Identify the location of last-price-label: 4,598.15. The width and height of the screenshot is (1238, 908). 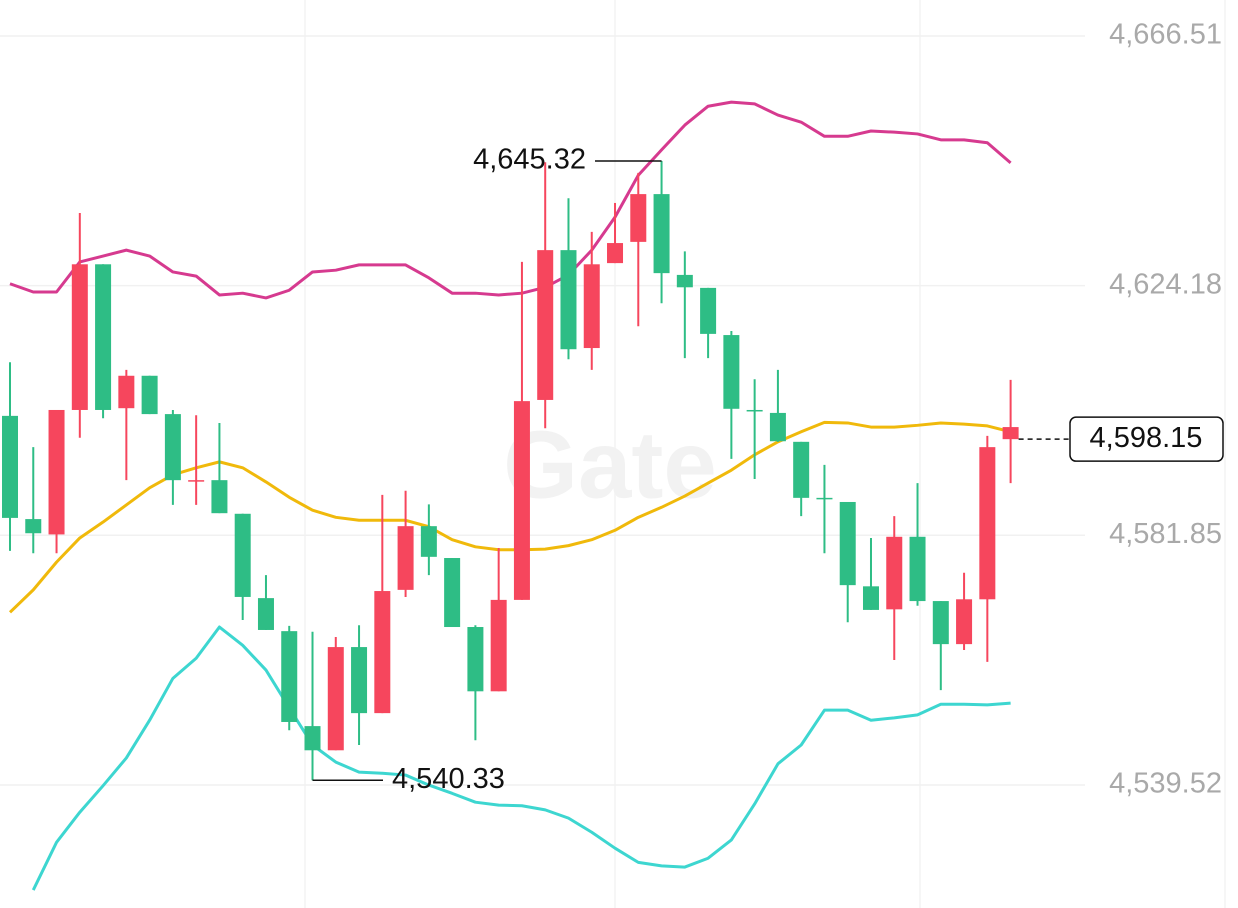
(1146, 438).